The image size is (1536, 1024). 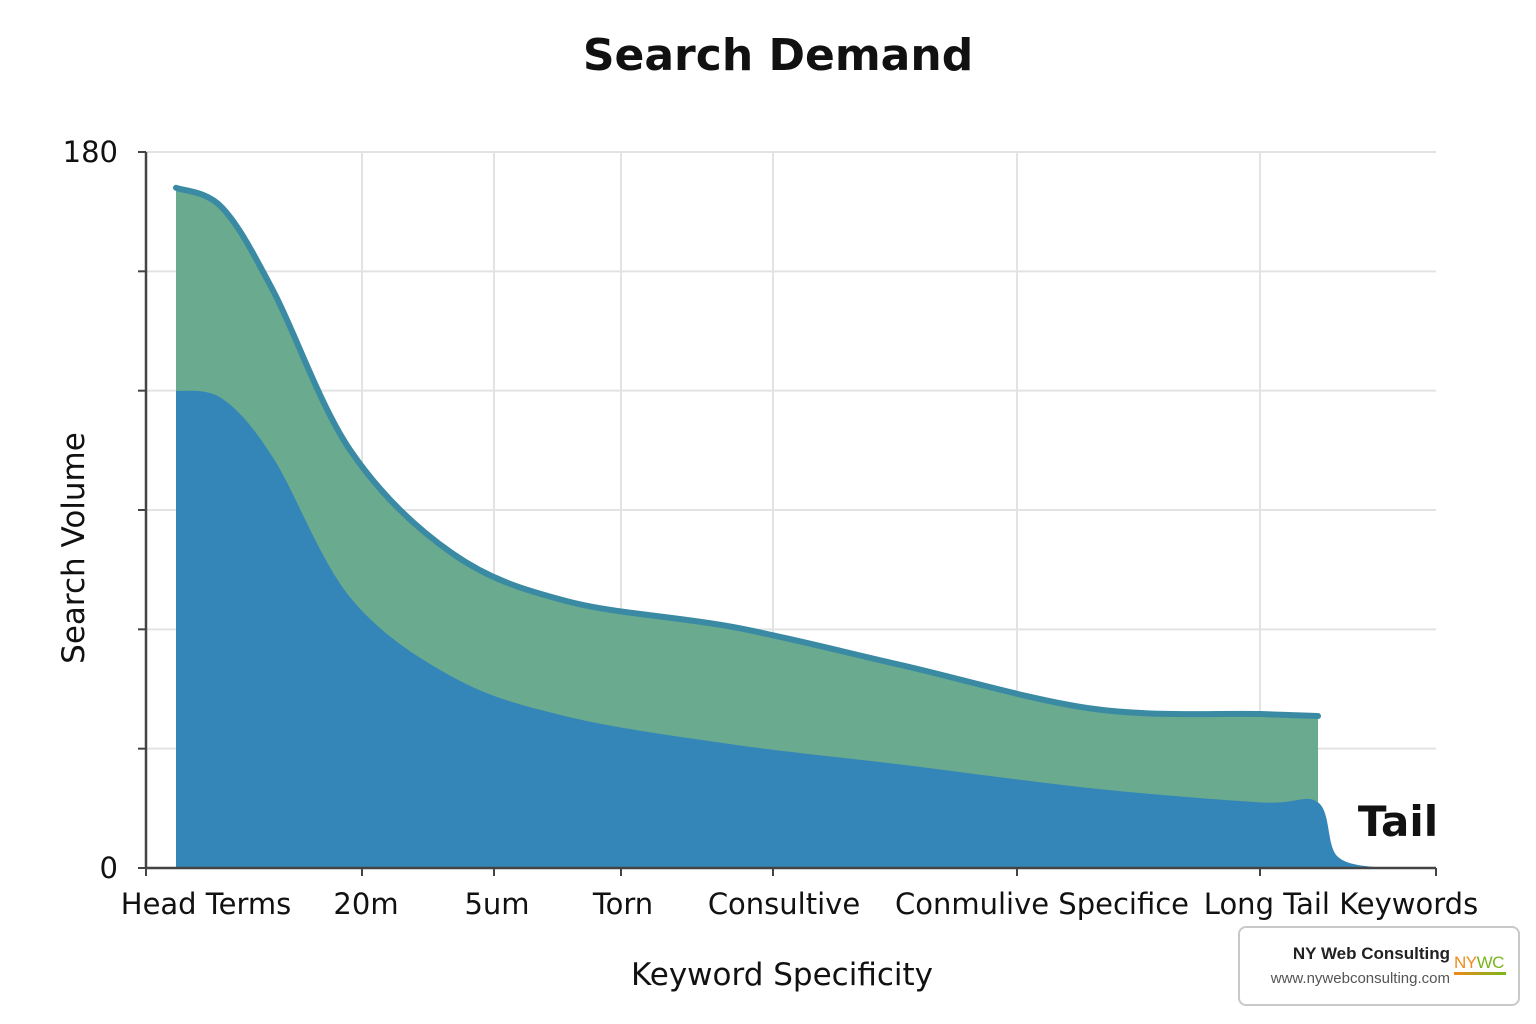 I want to click on chart-title: Search Demand, so click(x=778, y=55).